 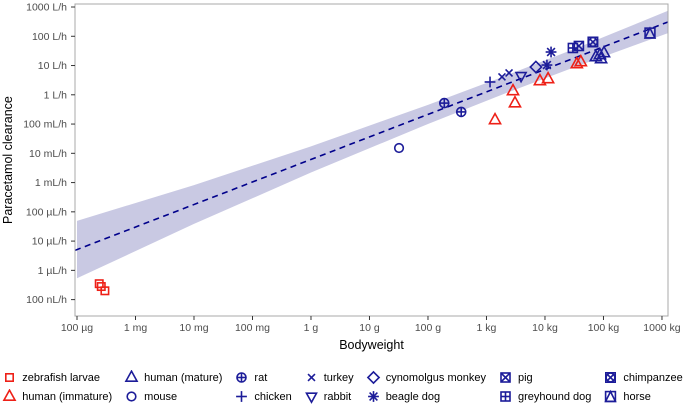 I want to click on chimpanzee-icon, so click(x=611, y=377).